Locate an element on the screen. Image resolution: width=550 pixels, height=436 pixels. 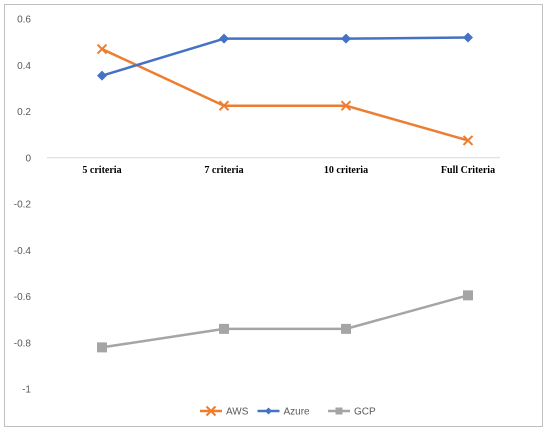
y-tick-label: 0.2 is located at coordinates (24, 112).